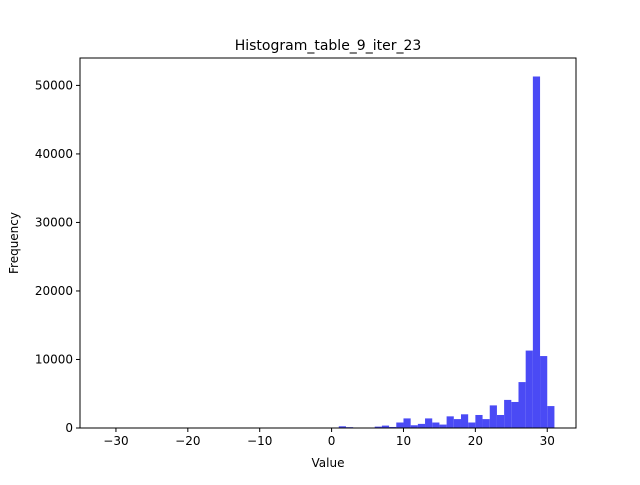 Image resolution: width=640 pixels, height=485 pixels. Describe the element at coordinates (54, 291) in the screenshot. I see `y-tick-label: 20000` at that location.